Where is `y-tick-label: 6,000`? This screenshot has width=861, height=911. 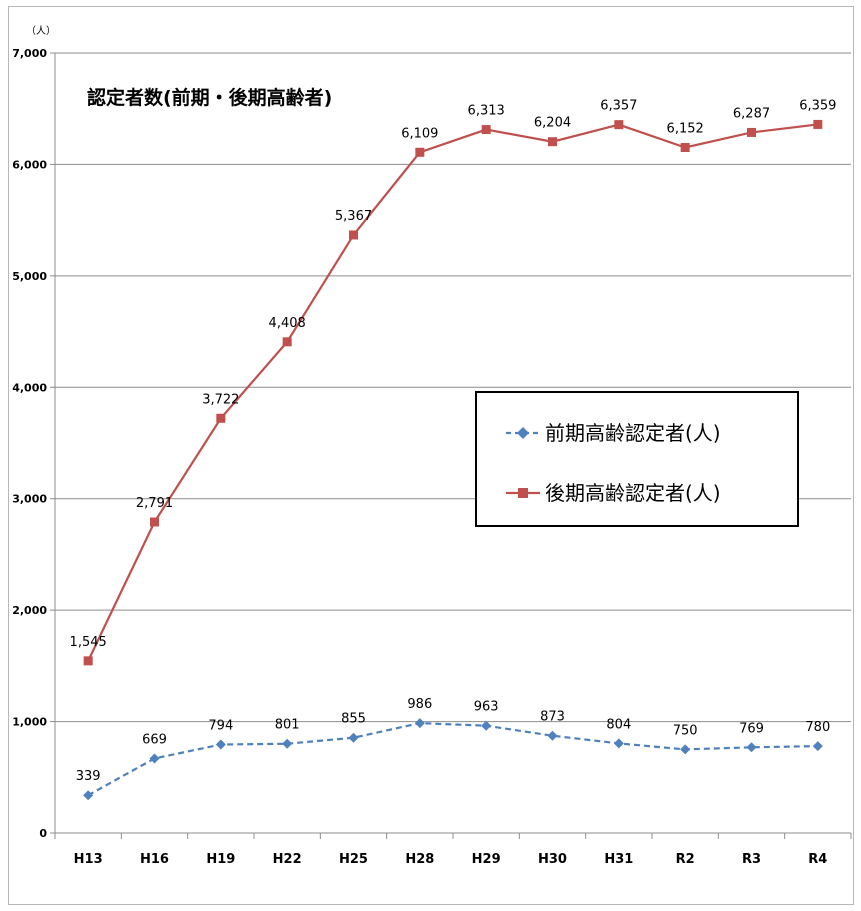
y-tick-label: 6,000 is located at coordinates (29, 164).